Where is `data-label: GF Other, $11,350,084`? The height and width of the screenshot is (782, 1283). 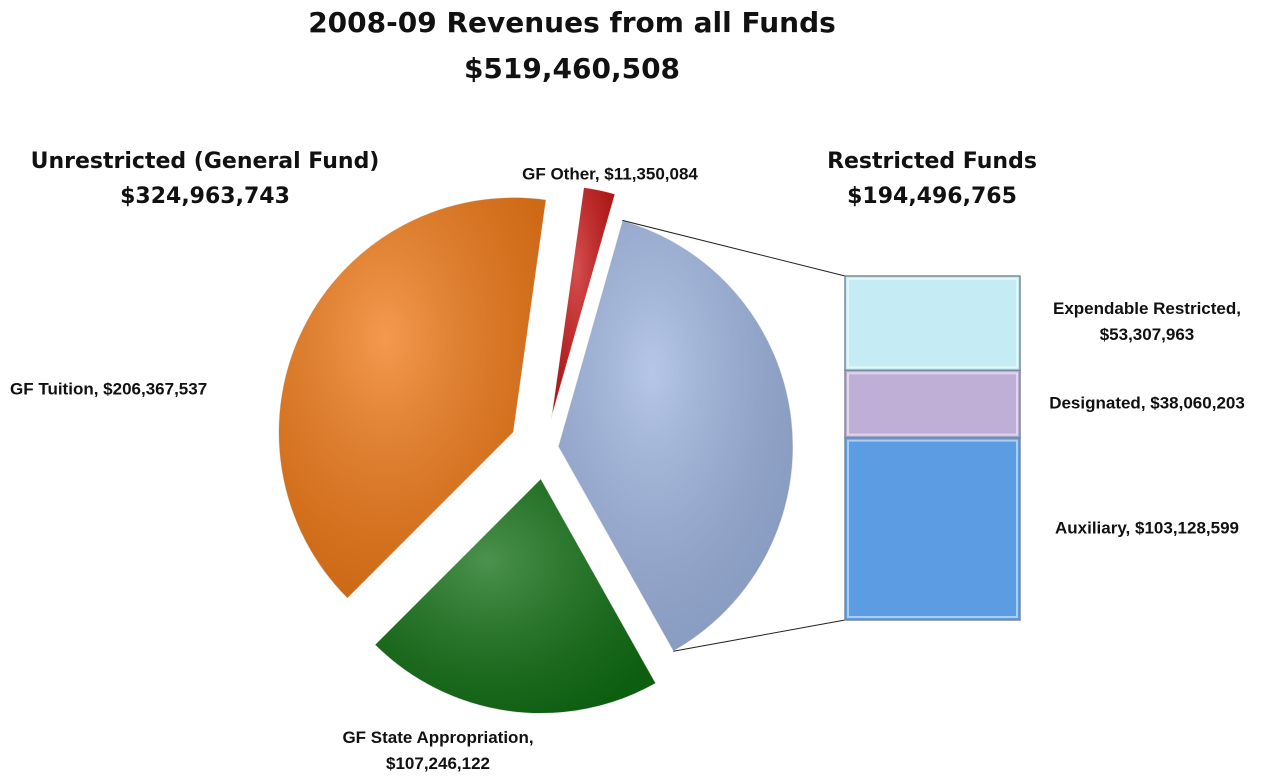 data-label: GF Other, $11,350,084 is located at coordinates (610, 173).